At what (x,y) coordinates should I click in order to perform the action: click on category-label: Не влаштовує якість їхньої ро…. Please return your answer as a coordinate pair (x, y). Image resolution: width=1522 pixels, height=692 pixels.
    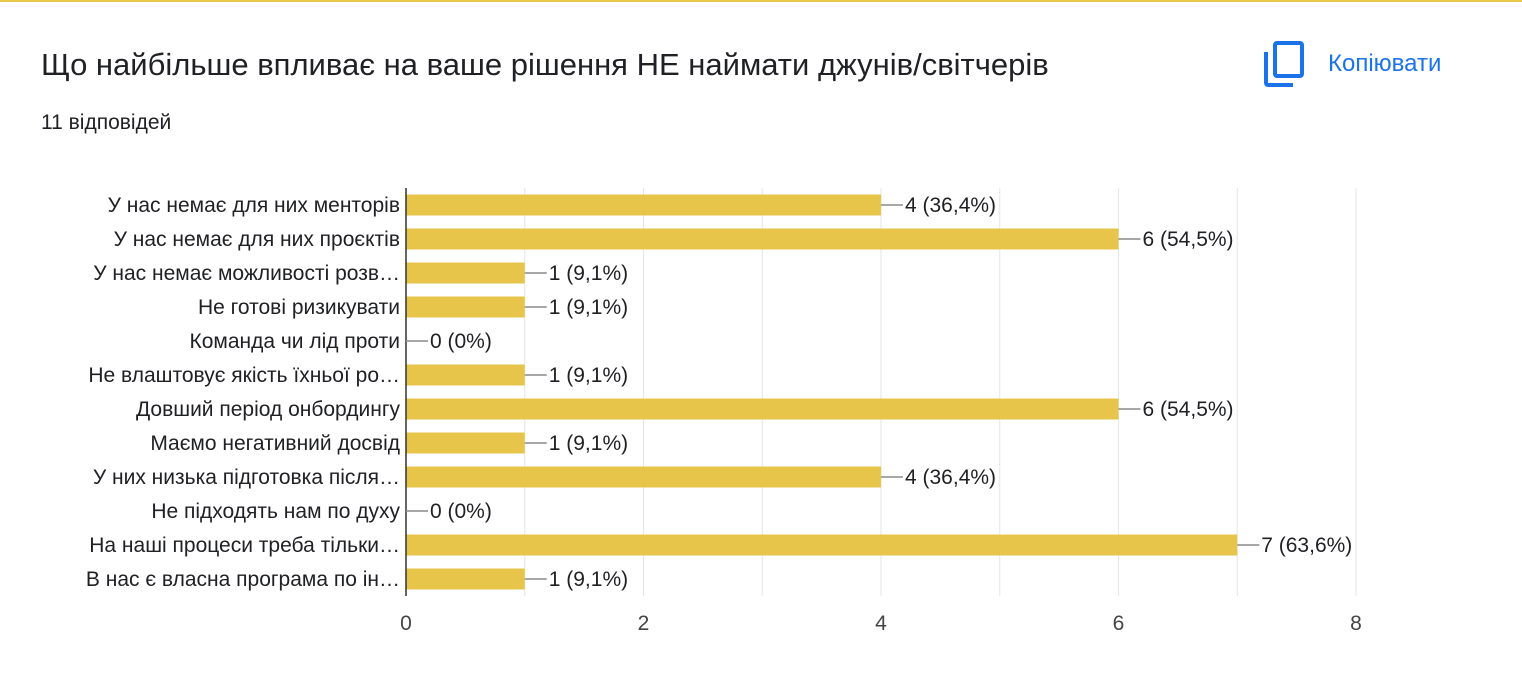
    Looking at the image, I should click on (244, 375).